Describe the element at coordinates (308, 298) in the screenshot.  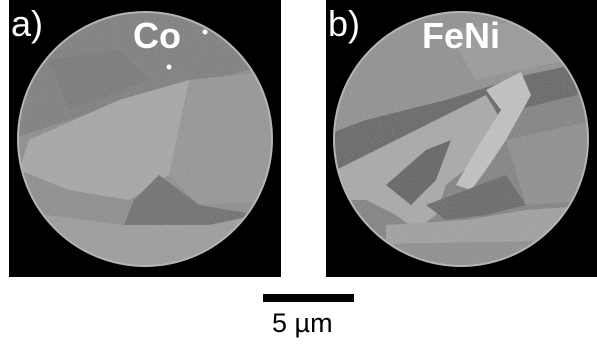
I see `scale-bar` at that location.